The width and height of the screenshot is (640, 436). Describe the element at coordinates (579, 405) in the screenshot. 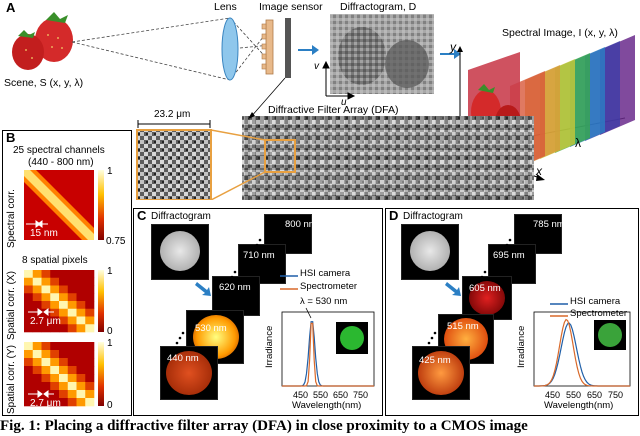

I see `d-xlabel: Wavelength(nm)` at that location.